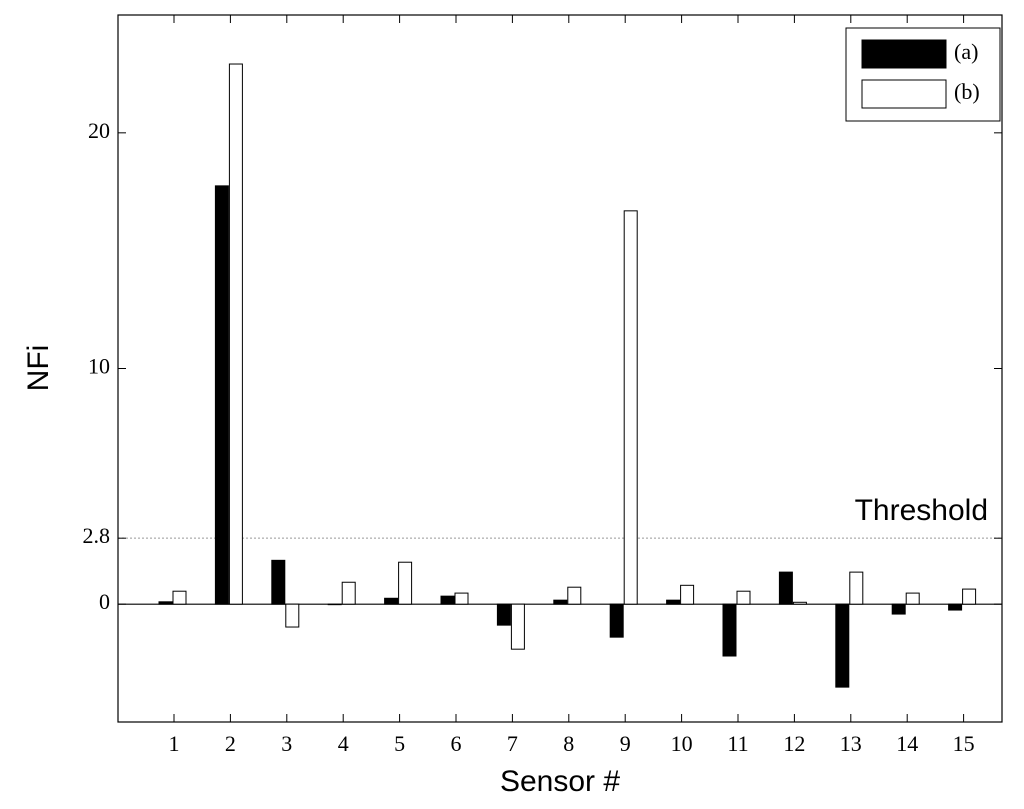 The height and width of the screenshot is (809, 1024). What do you see at coordinates (568, 743) in the screenshot?
I see `x-tick-label: 8` at bounding box center [568, 743].